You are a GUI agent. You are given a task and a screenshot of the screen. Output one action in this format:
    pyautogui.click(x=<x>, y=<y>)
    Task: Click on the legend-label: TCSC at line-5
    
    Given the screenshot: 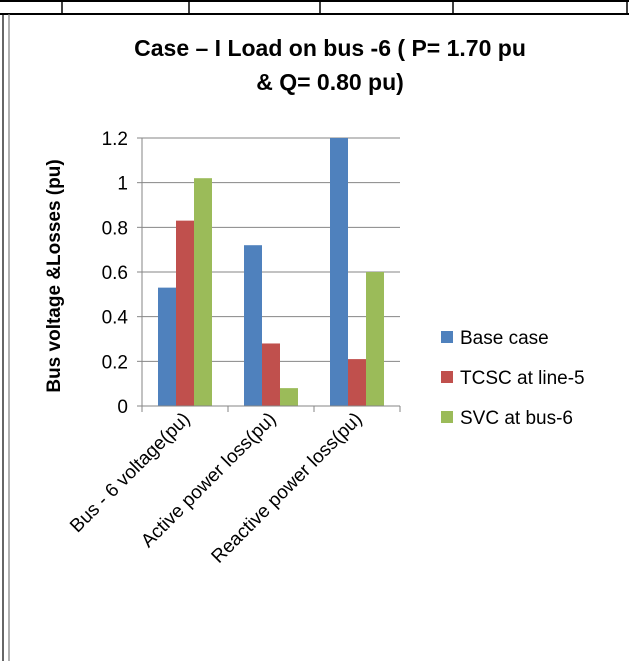 What is the action you would take?
    pyautogui.click(x=522, y=378)
    